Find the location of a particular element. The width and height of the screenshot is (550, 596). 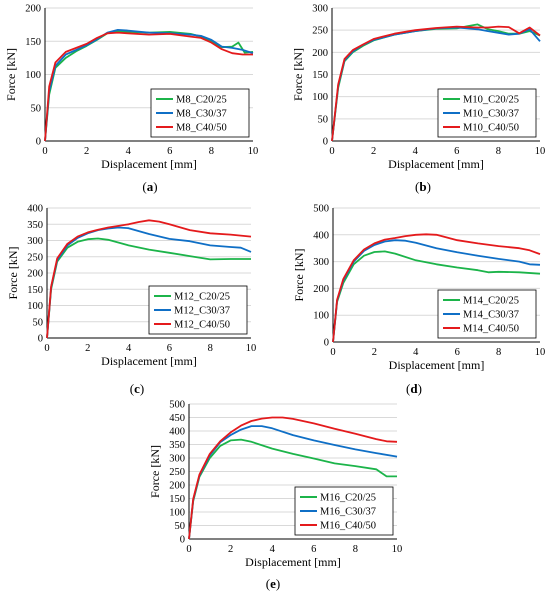

y-tick-label: 350 is located at coordinates (177, 445).